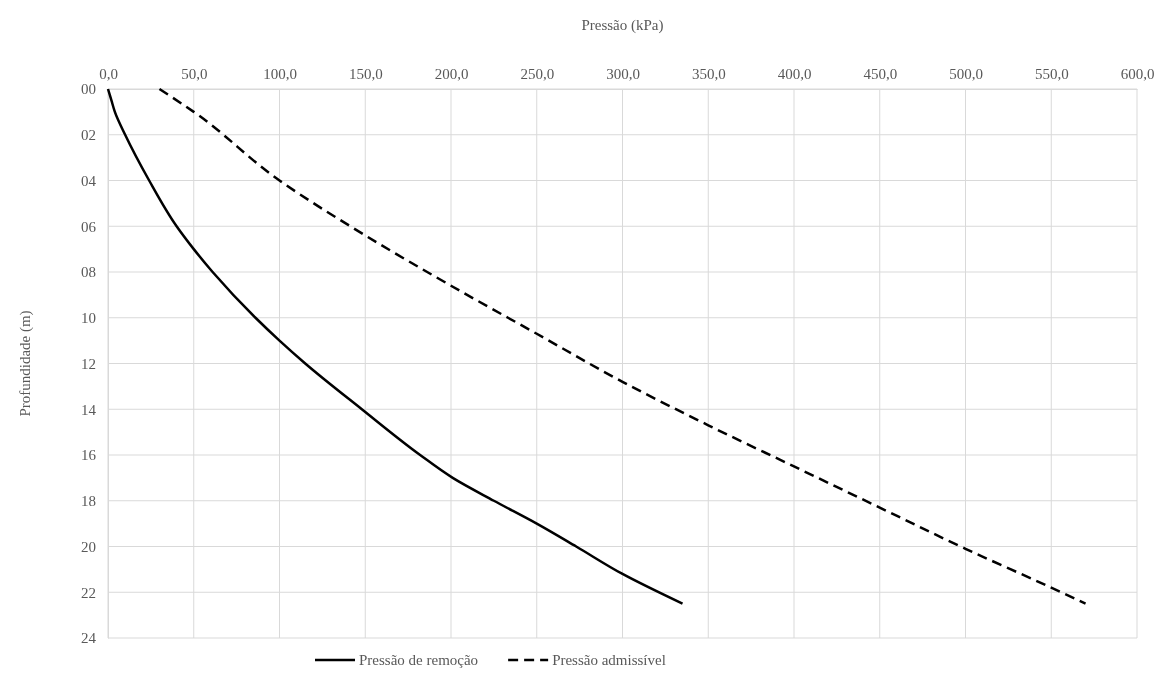 Image resolution: width=1173 pixels, height=679 pixels. Describe the element at coordinates (88, 501) in the screenshot. I see `y-tick-label: 18` at that location.